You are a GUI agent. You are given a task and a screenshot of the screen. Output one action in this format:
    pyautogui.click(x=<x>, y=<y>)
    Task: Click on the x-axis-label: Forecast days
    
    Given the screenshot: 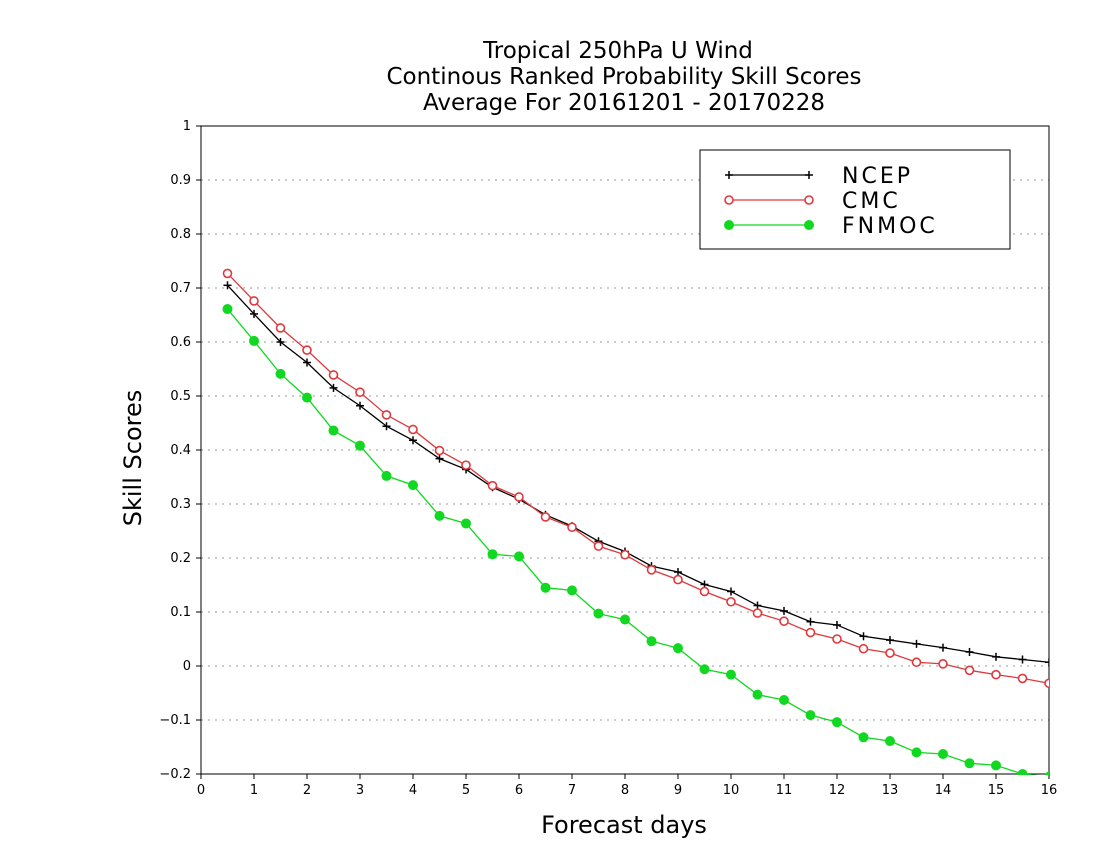 What is the action you would take?
    pyautogui.click(x=624, y=825)
    